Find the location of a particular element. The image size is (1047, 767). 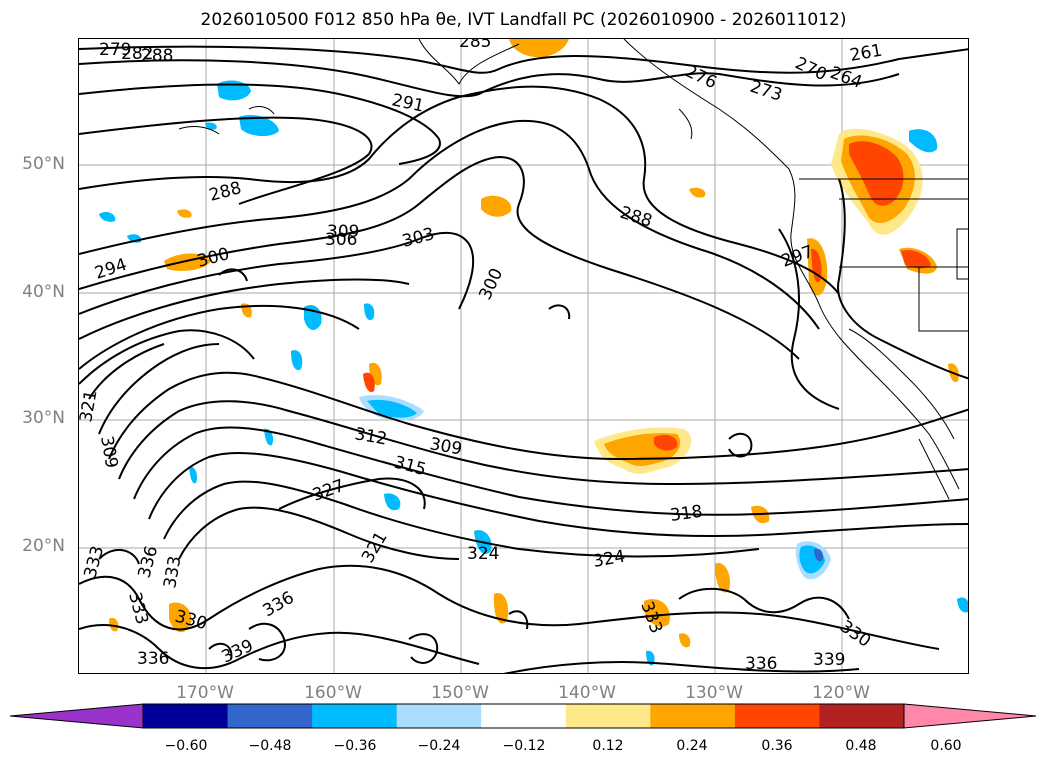

lon-label-120w: 120°W is located at coordinates (841, 693).